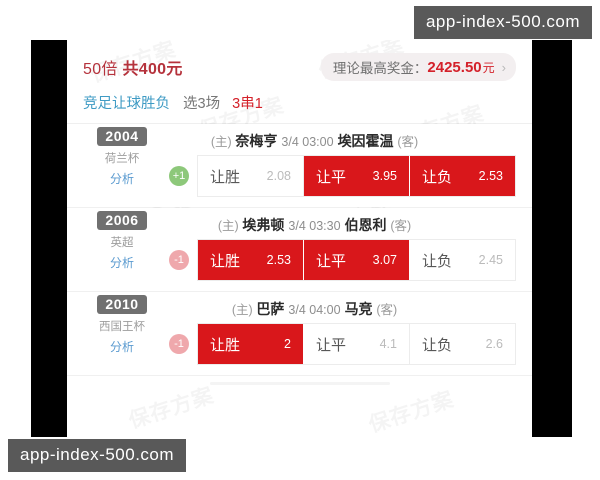 The height and width of the screenshot is (480, 600). Describe the element at coordinates (263, 225) in the screenshot. I see `home-team: 埃弗顿` at that location.